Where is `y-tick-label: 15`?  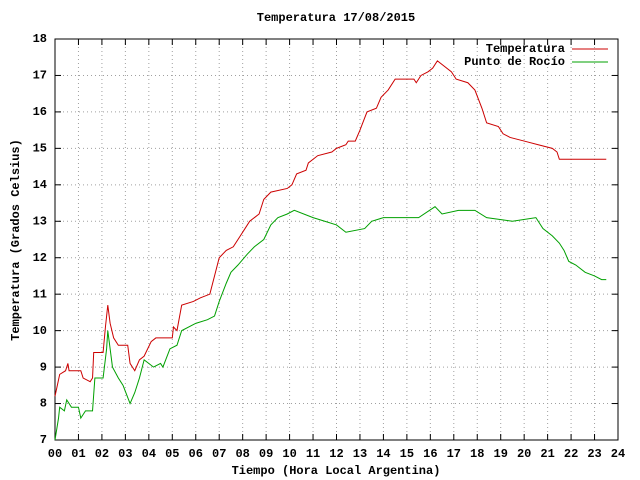
y-tick-label: 15 is located at coordinates (40, 149).